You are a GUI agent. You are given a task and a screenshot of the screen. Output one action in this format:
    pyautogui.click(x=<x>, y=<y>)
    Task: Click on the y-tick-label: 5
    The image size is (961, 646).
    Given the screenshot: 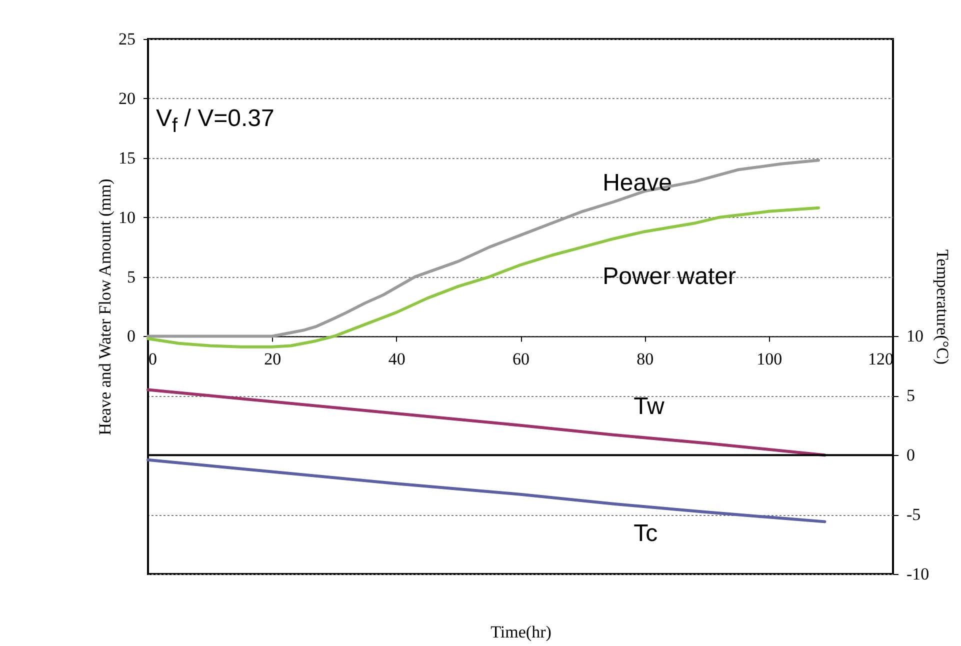 What is the action you would take?
    pyautogui.click(x=131, y=276)
    